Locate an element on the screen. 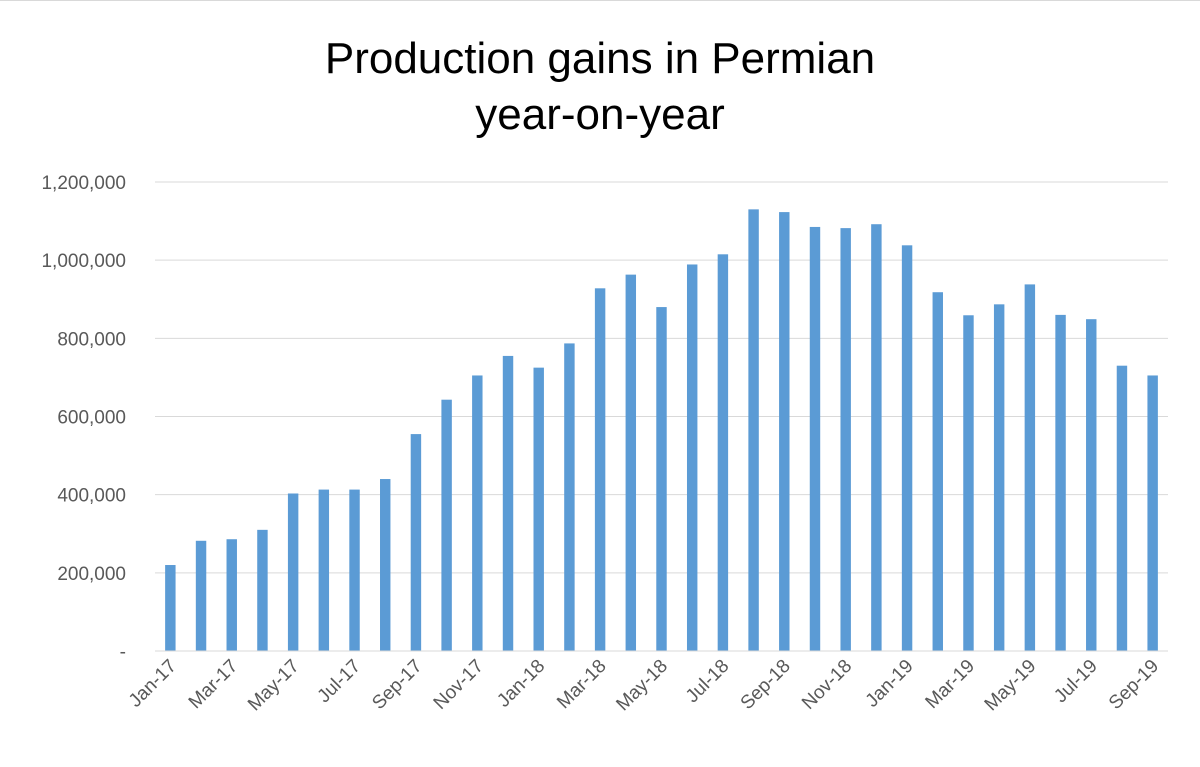 The height and width of the screenshot is (767, 1200). y-tick-label: 800,000 is located at coordinates (91, 339).